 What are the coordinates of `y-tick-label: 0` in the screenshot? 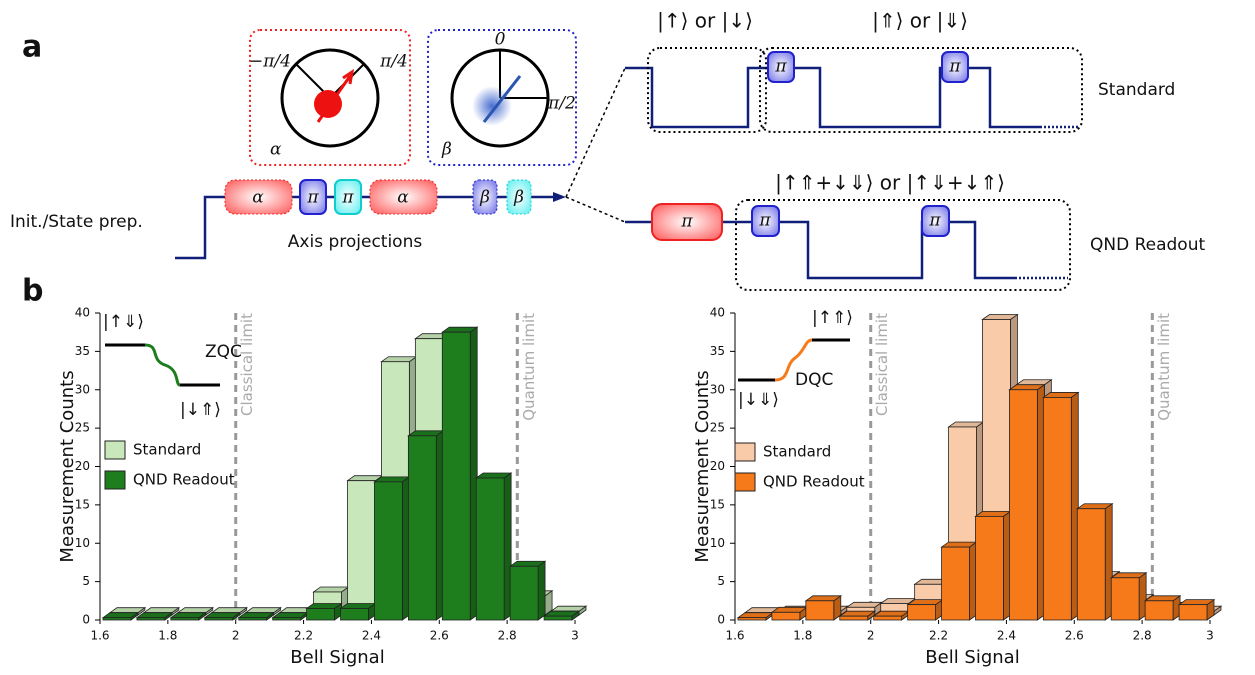 It's located at (721, 620).